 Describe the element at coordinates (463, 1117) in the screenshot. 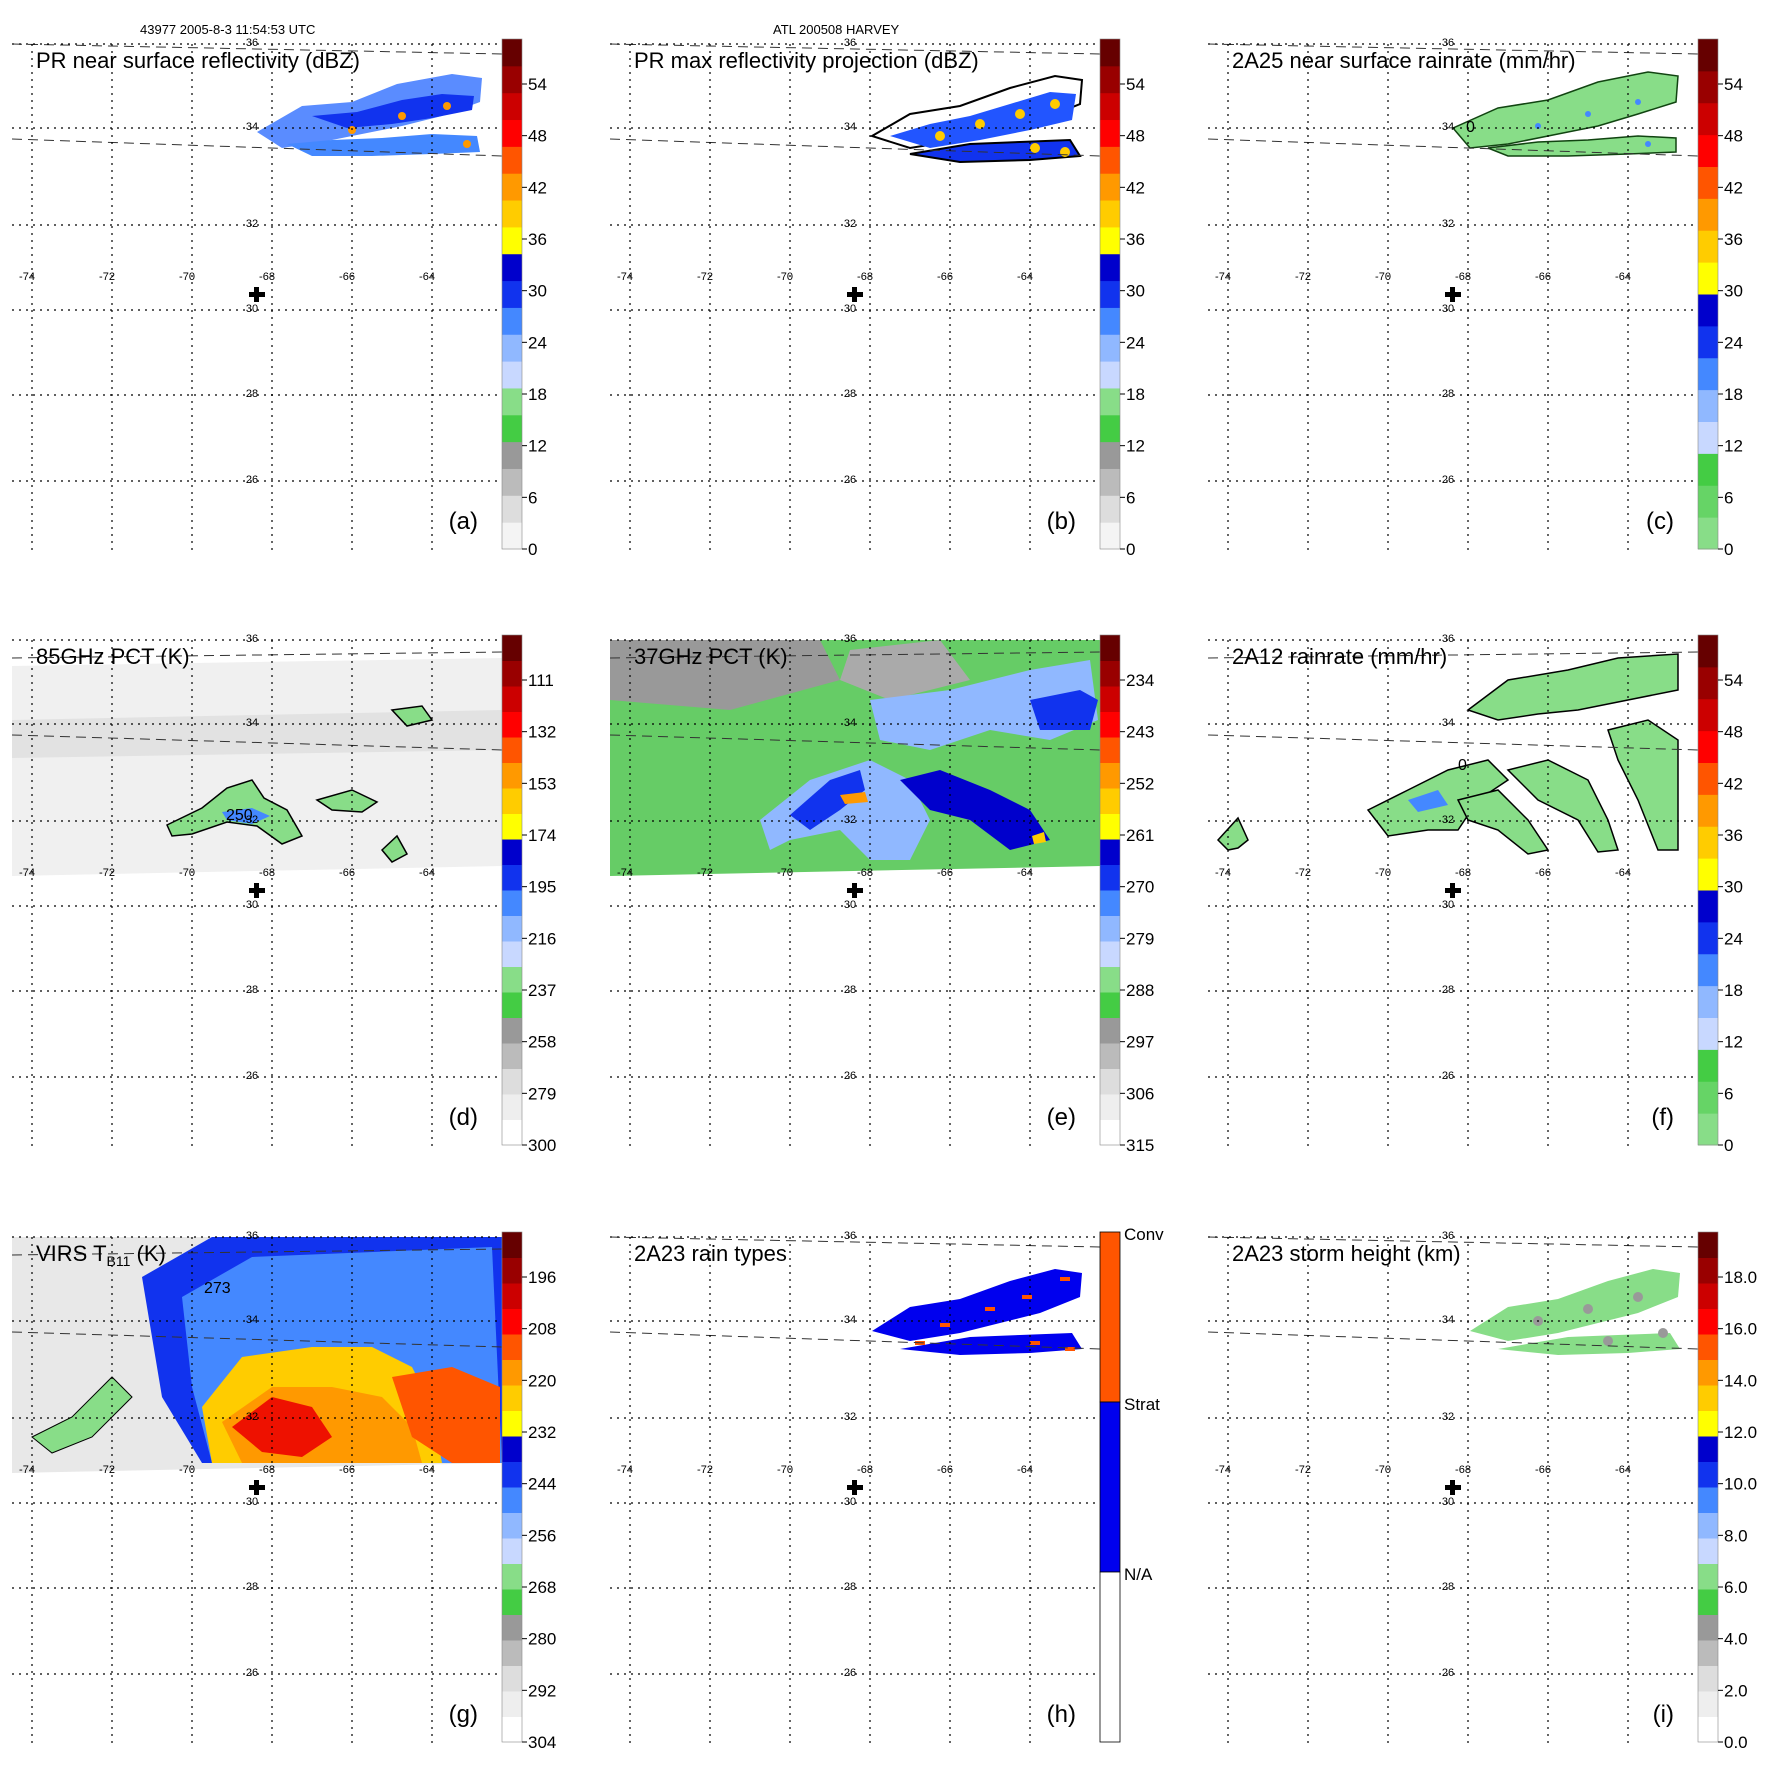

I see `panel-letter-label: (d)` at that location.